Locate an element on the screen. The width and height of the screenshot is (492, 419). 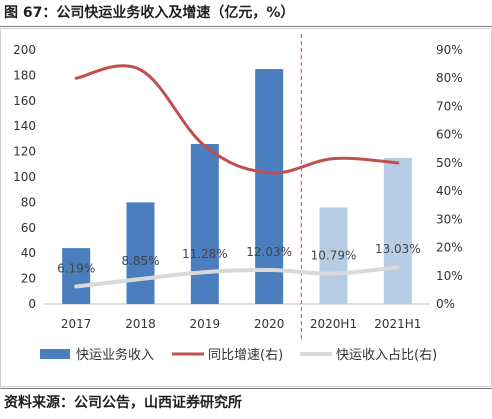
y-left-tick-label: 0 is located at coordinates (32, 304).